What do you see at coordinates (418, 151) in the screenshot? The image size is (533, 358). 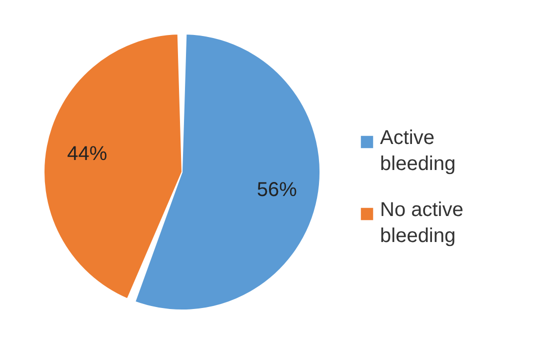 I see `legend-label: Active bleeding` at bounding box center [418, 151].